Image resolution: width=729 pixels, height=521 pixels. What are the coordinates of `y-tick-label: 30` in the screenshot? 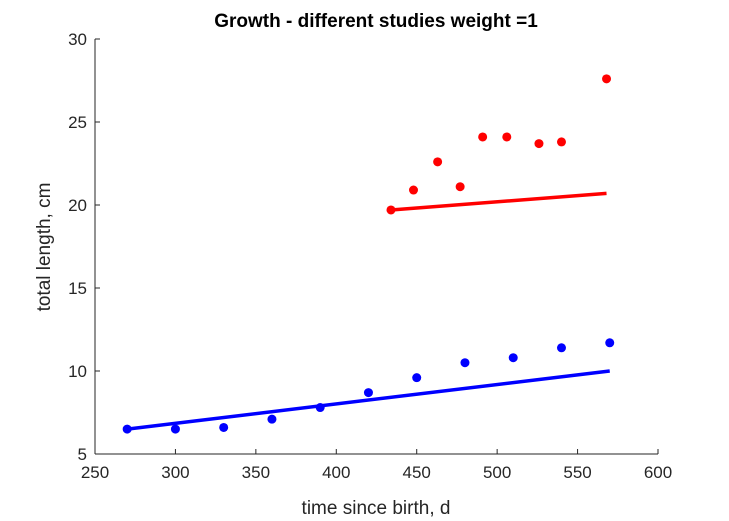 It's located at (77, 39).